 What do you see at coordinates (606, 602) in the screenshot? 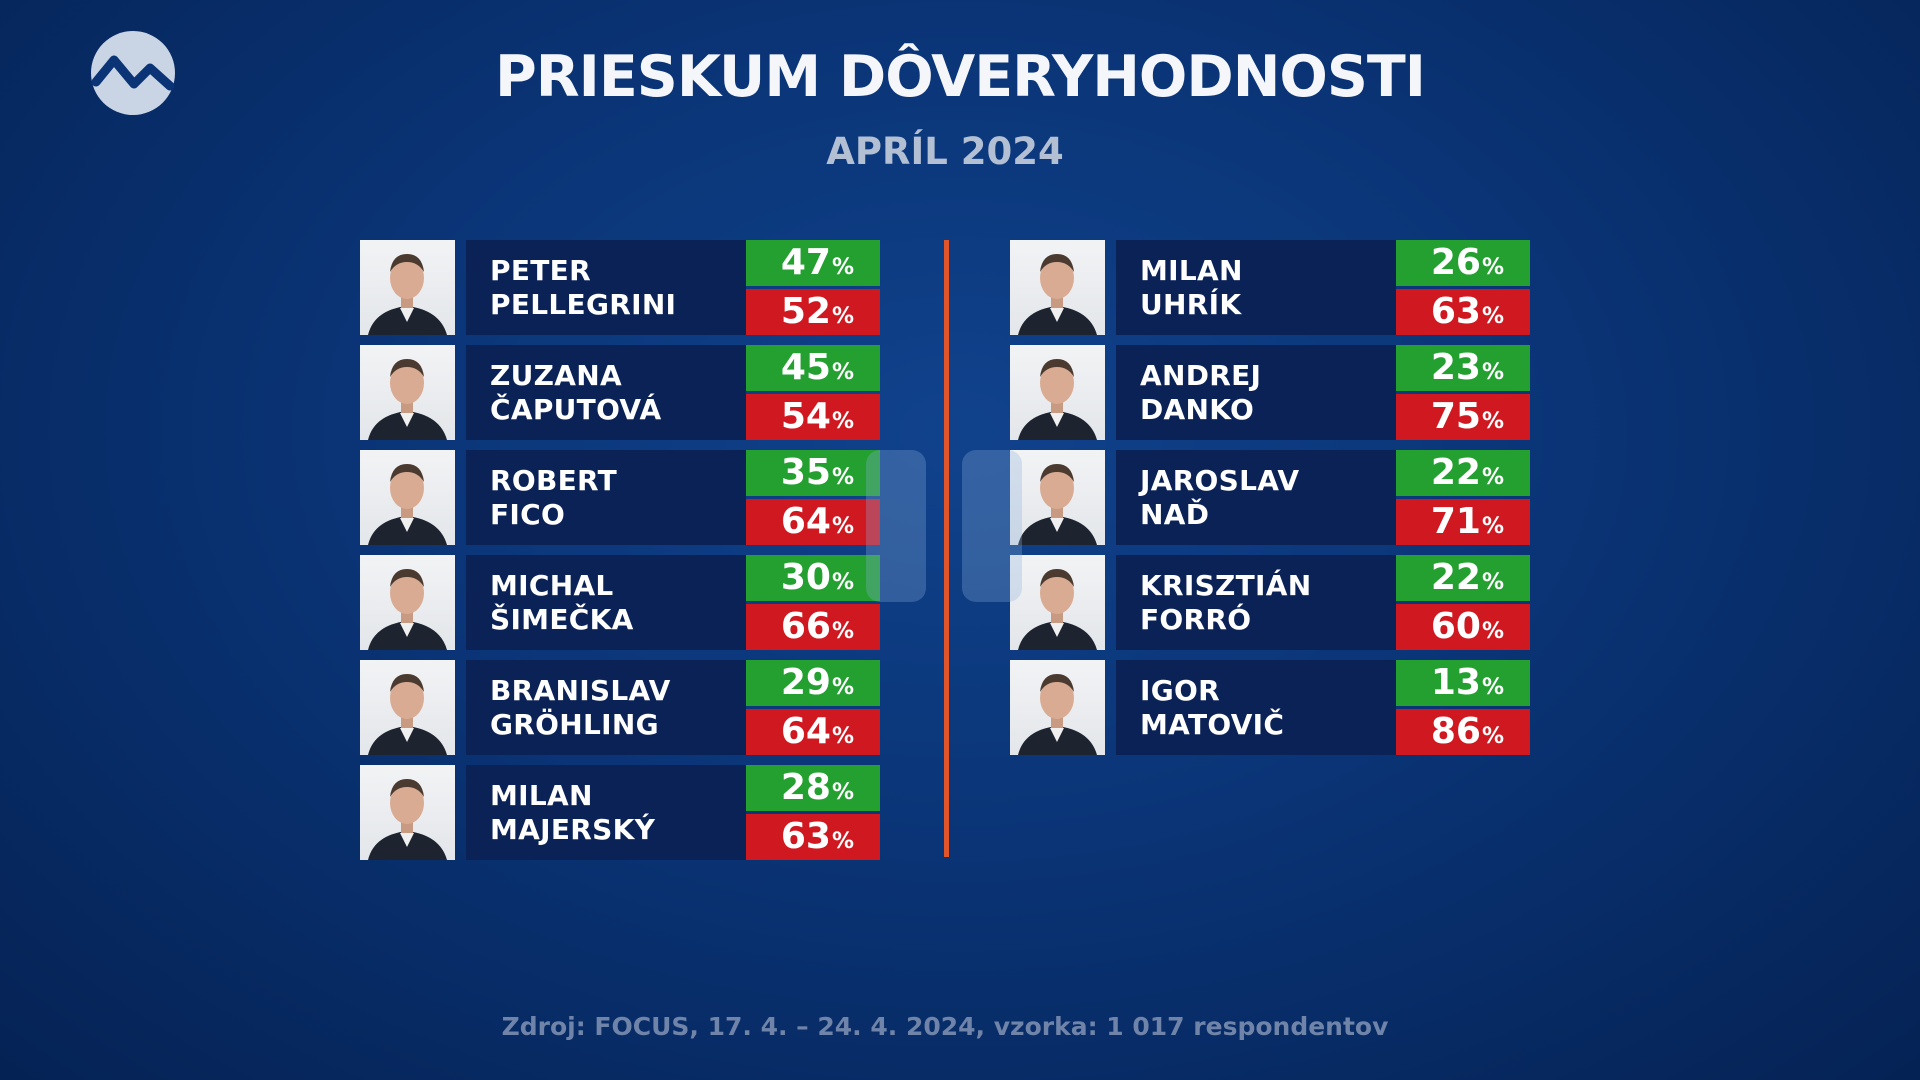
I see `candidate-name-panel: MICHAL ŠIMEČKA` at bounding box center [606, 602].